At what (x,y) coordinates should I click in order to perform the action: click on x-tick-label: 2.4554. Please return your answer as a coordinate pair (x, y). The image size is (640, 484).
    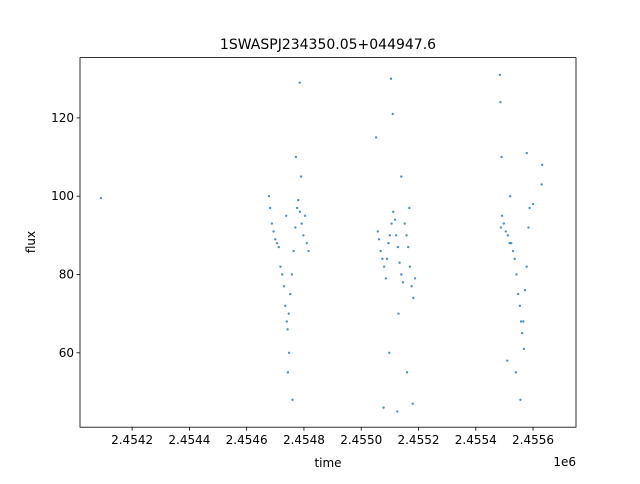
    Looking at the image, I should click on (476, 440).